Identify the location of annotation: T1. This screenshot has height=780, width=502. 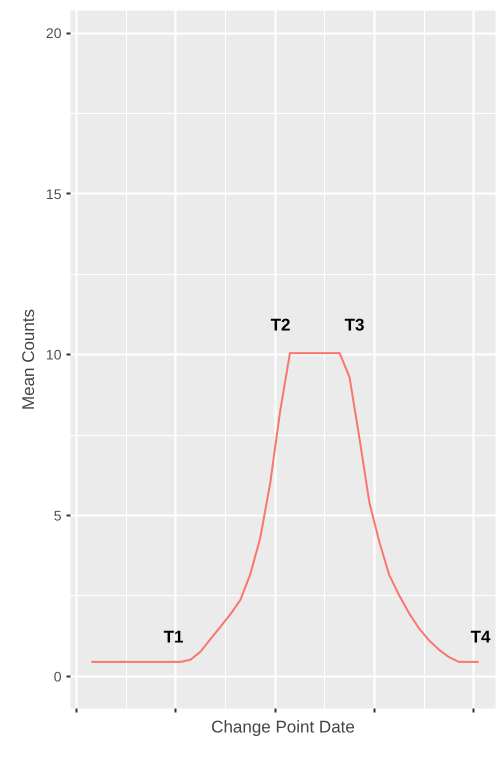
(174, 637).